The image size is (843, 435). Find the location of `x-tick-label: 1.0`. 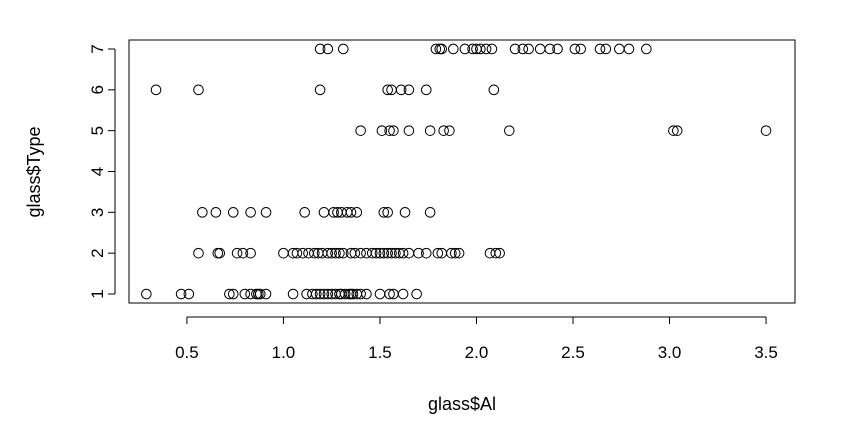

x-tick-label: 1.0 is located at coordinates (284, 352).